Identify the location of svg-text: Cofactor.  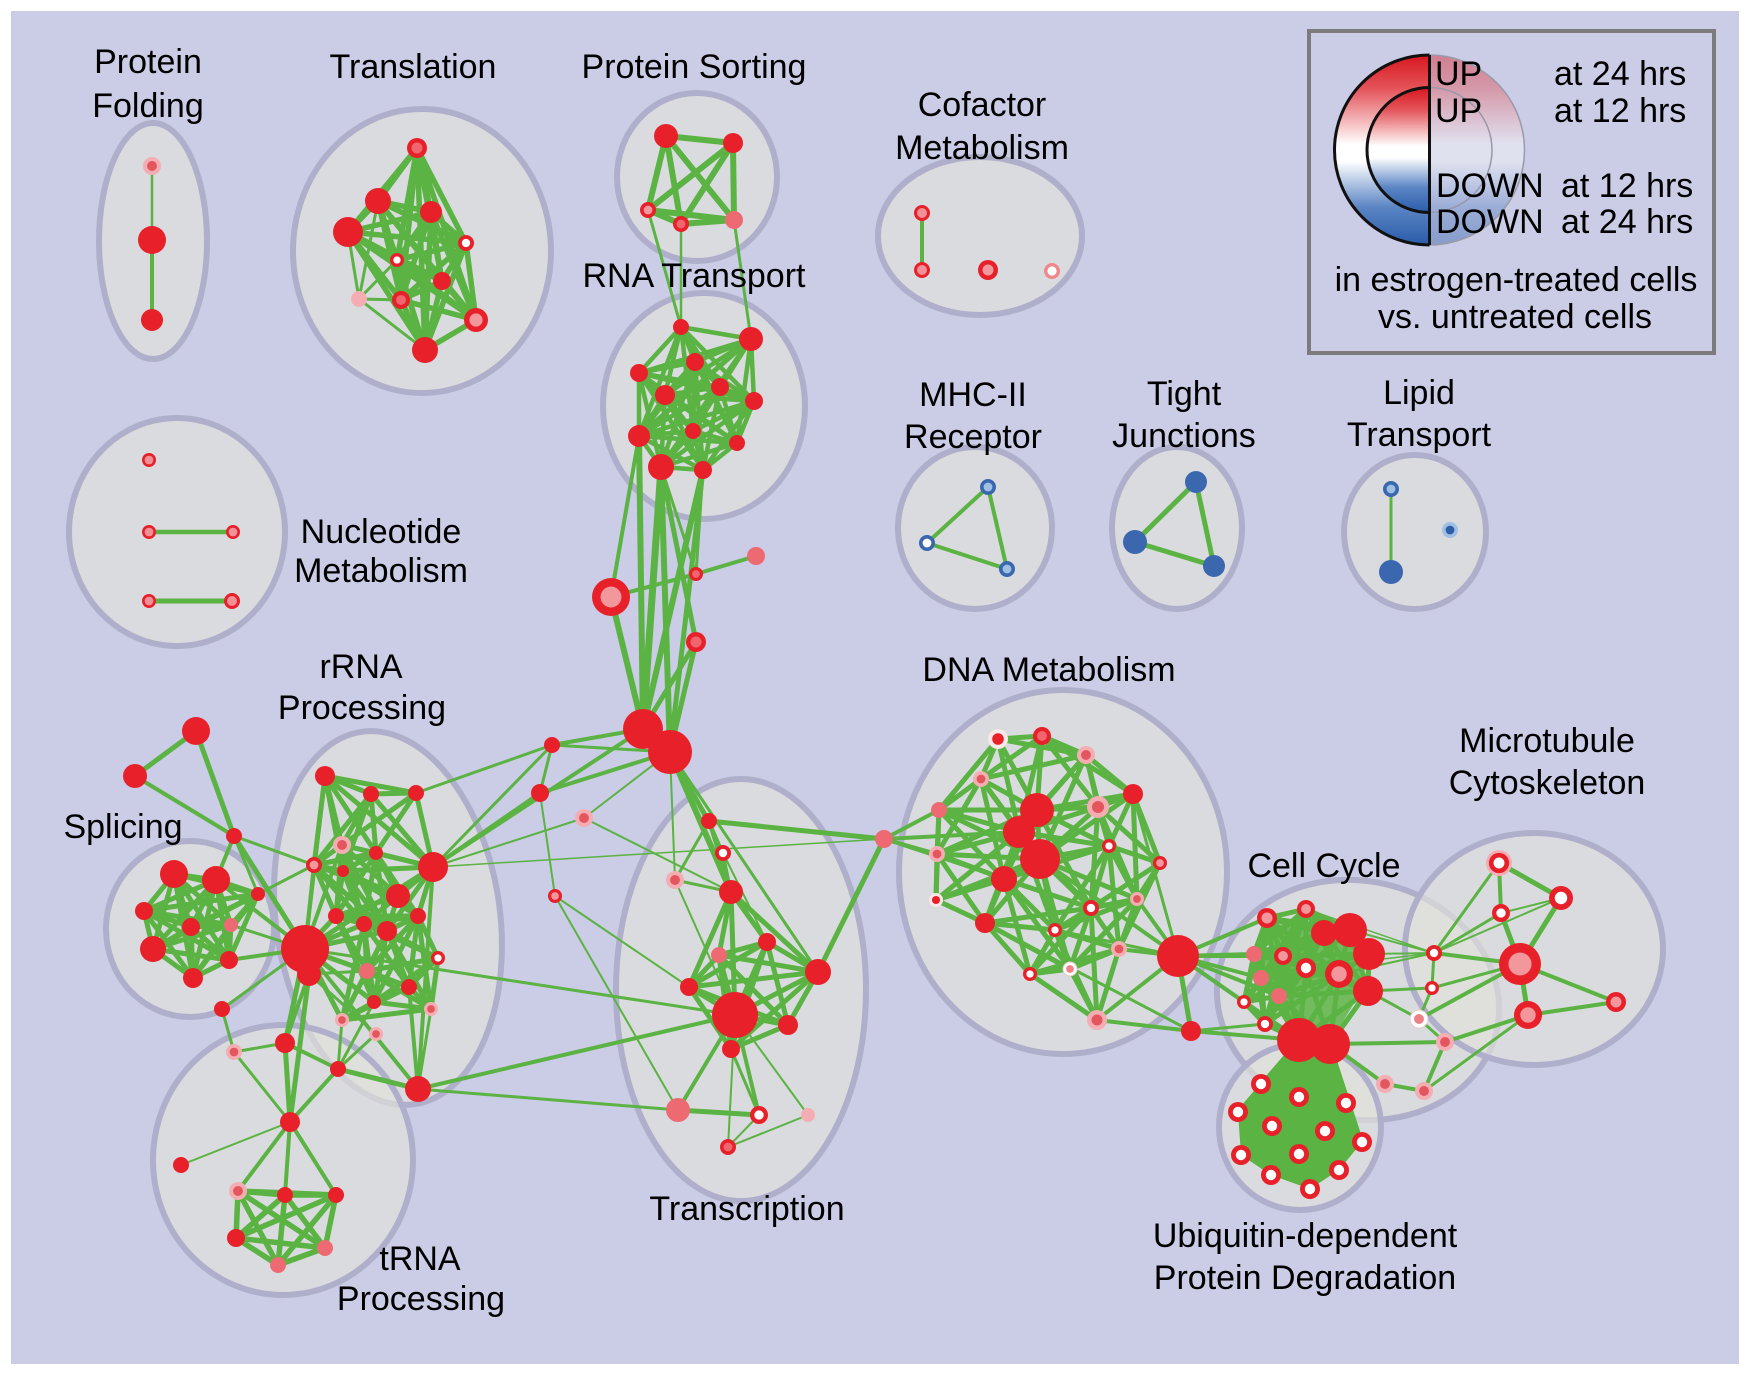
(982, 105).